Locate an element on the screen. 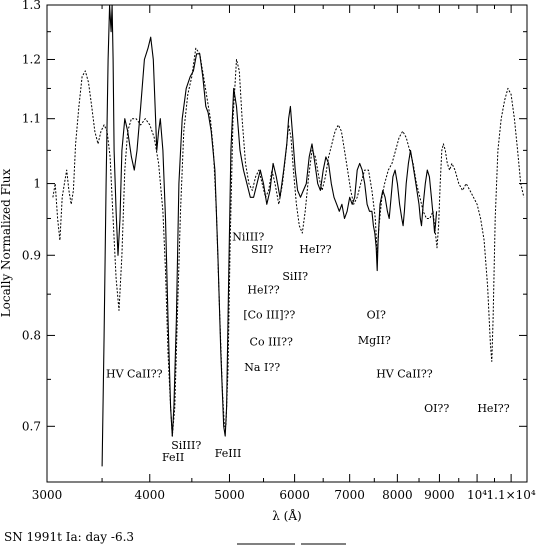  x-tick-label-6: 9000 is located at coordinates (439, 495).